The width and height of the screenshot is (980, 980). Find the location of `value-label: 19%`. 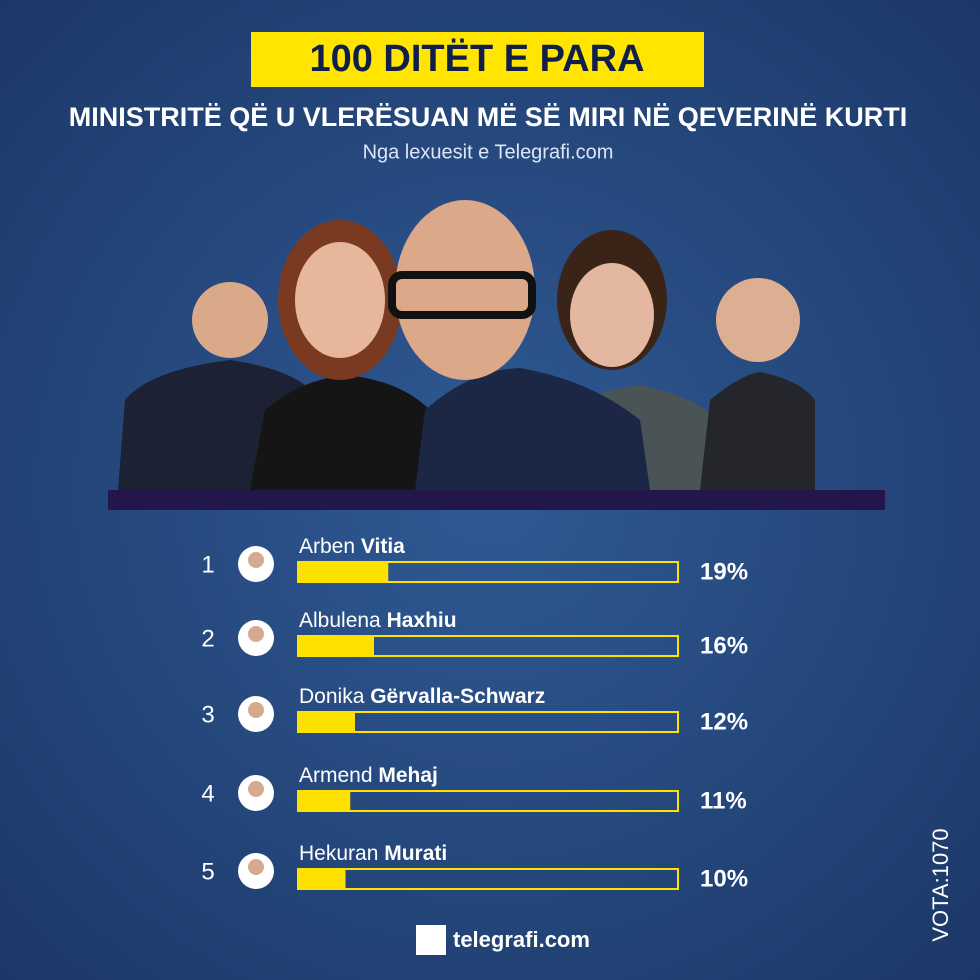

value-label: 19% is located at coordinates (724, 571).